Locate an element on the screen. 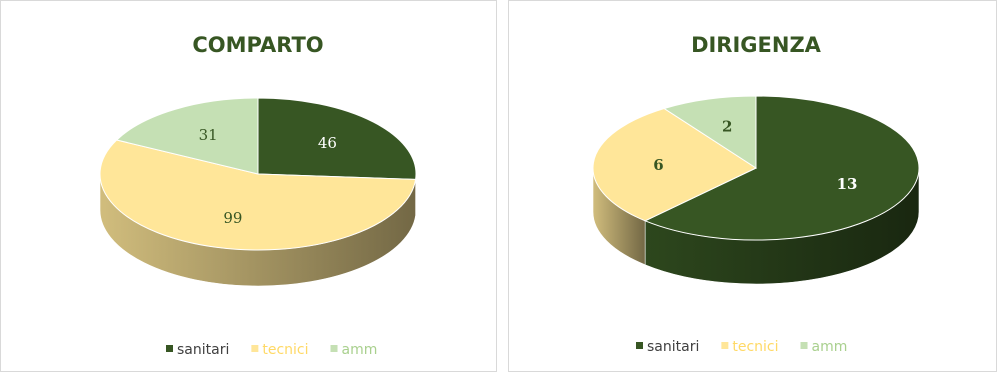 This screenshot has height=373, width=997. pie-slice-sanitari is located at coordinates (337, 138).